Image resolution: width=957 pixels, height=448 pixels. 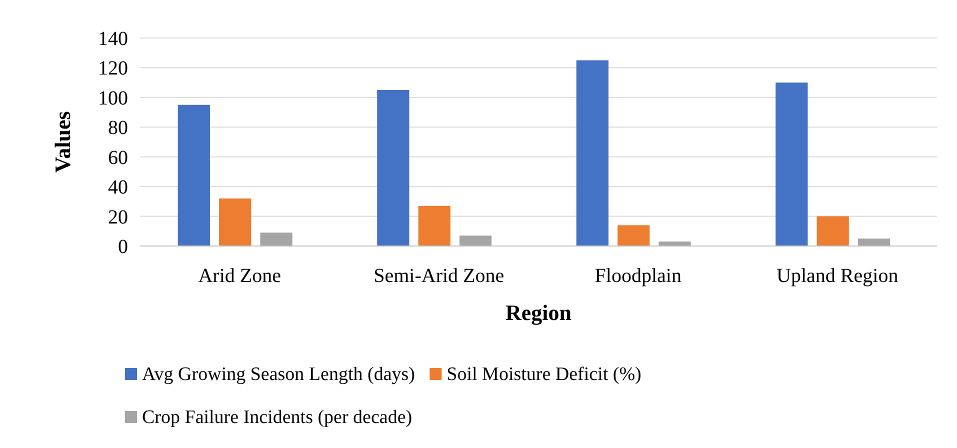 I want to click on y-axis-title: Values, so click(x=62, y=141).